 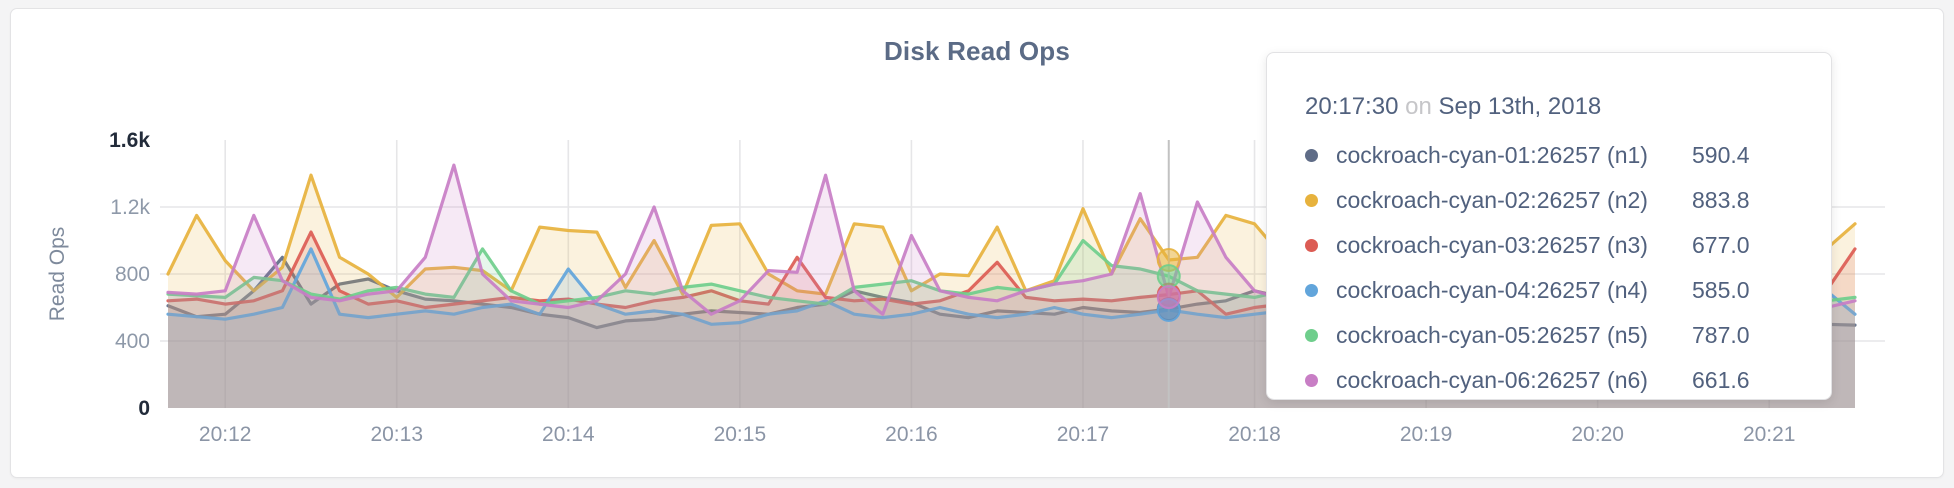 What do you see at coordinates (1254, 434) in the screenshot?
I see `x-tick-label: 20:18` at bounding box center [1254, 434].